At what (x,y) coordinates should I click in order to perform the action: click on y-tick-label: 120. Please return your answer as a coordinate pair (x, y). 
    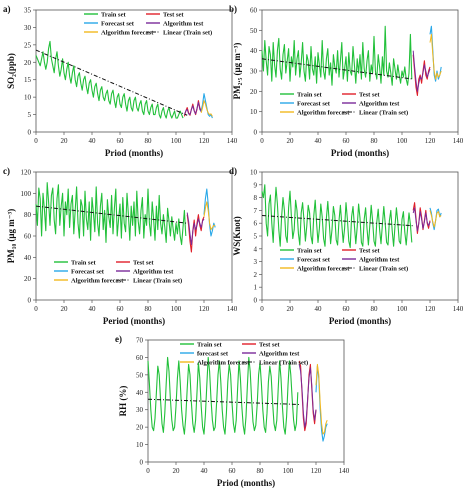
    Looking at the image, I should click on (26, 173).